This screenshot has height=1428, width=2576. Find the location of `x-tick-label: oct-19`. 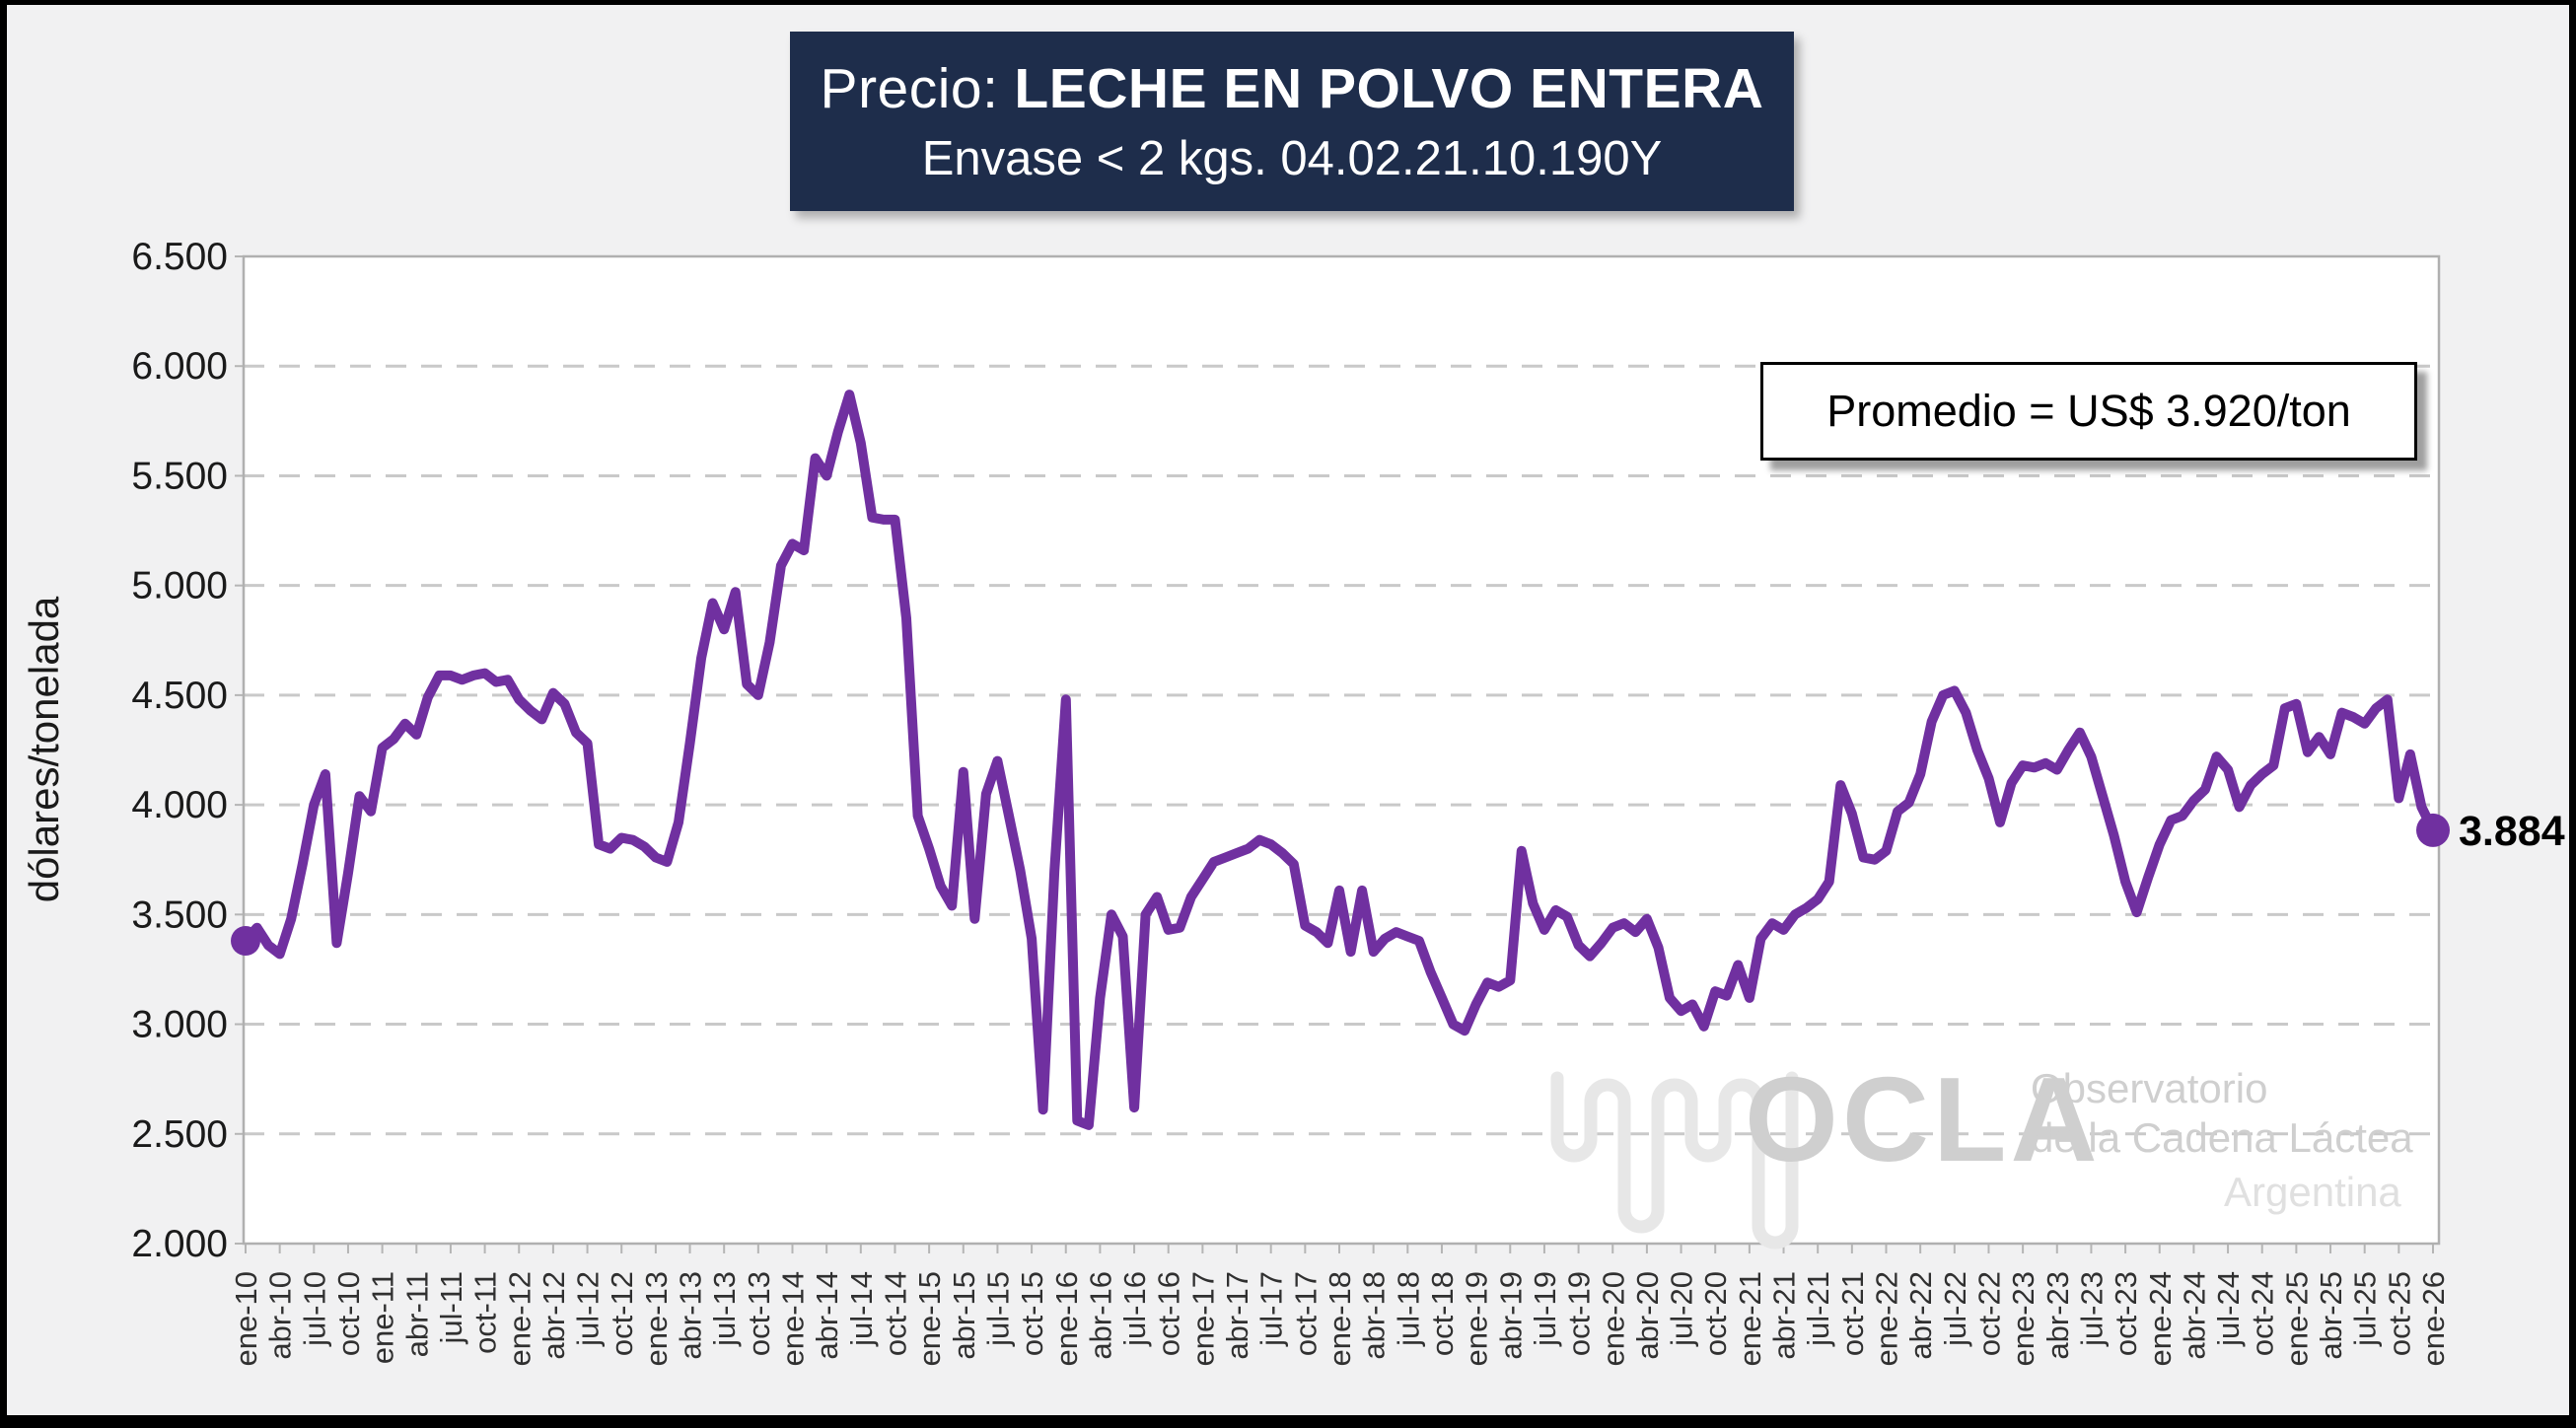

x-tick-label: oct-19 is located at coordinates (1580, 1313).